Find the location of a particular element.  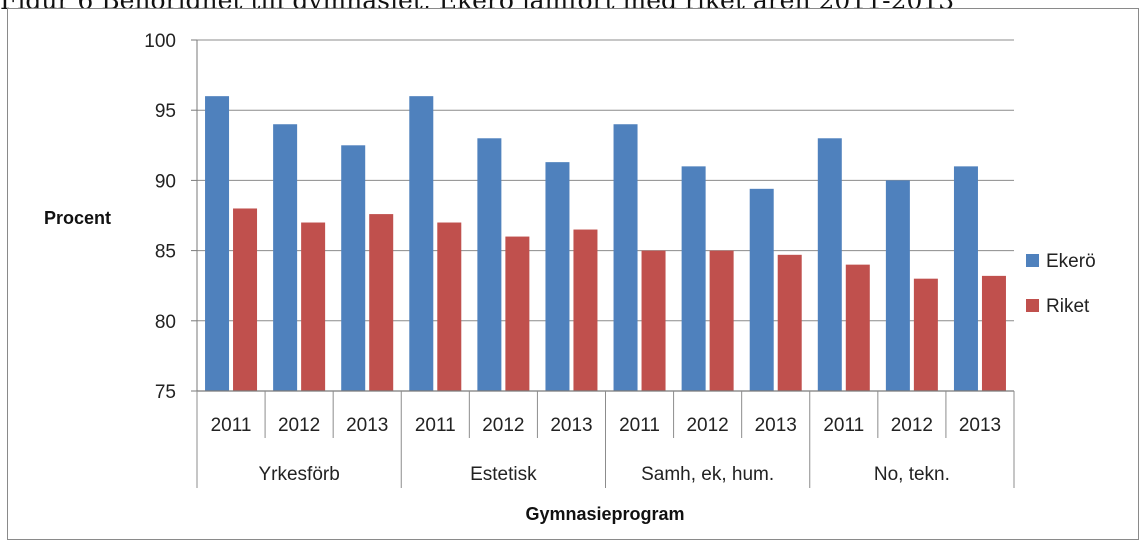

x-group-label: Estetisk is located at coordinates (503, 474).